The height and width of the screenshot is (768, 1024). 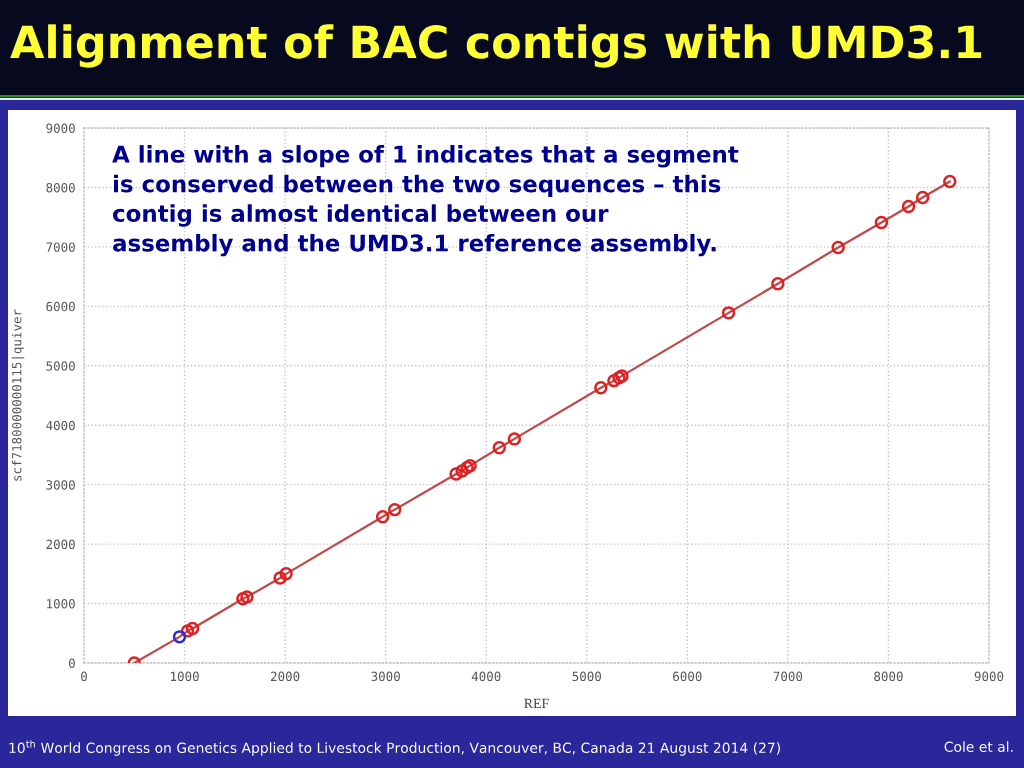 What do you see at coordinates (385, 676) in the screenshot?
I see `x-tick-label: 3000` at bounding box center [385, 676].